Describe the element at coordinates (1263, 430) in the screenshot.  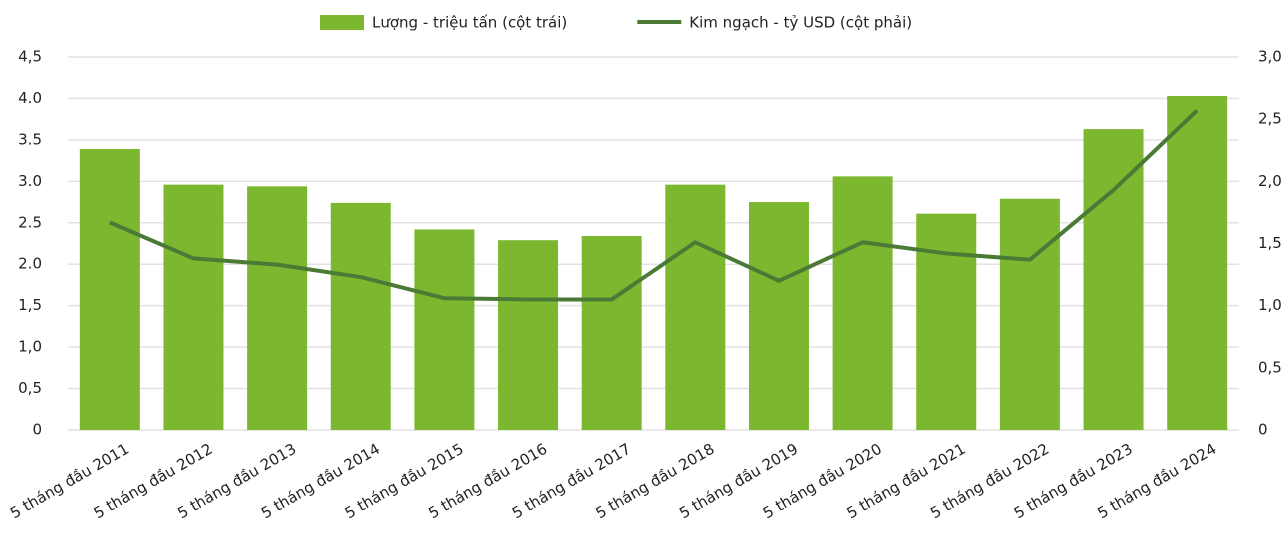
I see `y2-tick-label: 0` at that location.